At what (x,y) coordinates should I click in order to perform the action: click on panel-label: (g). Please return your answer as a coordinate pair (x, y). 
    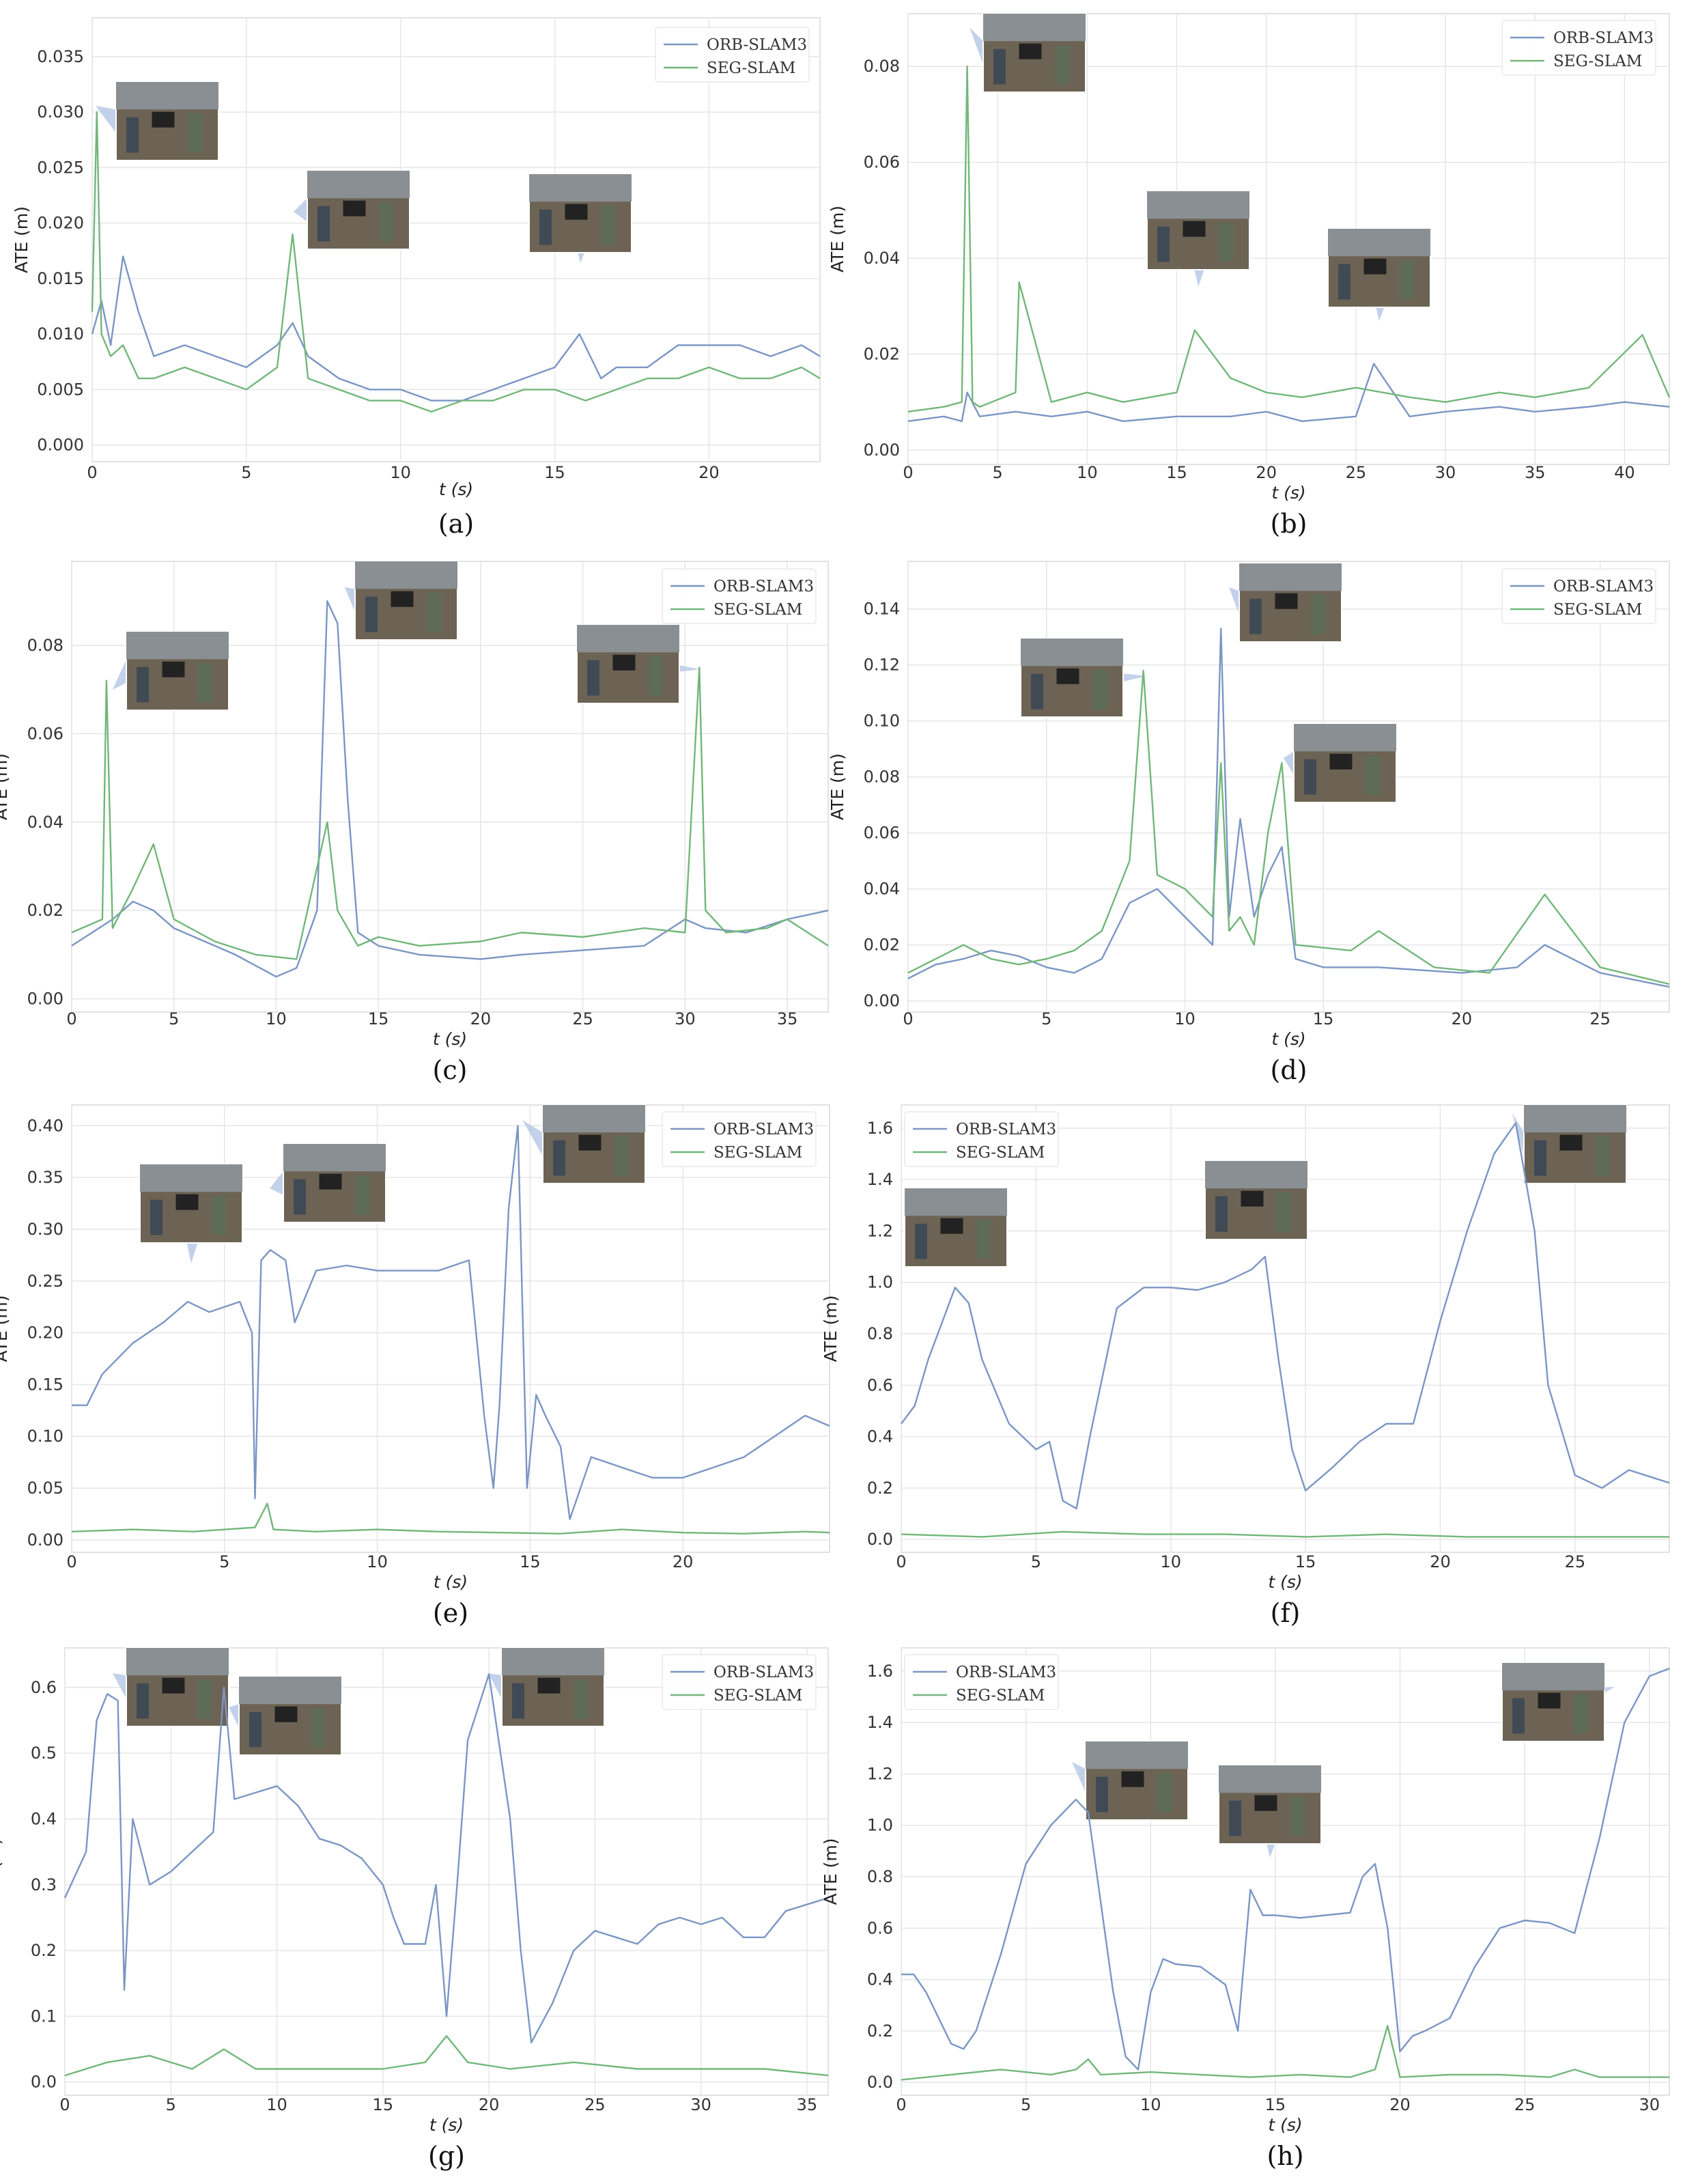
    Looking at the image, I should click on (447, 2156).